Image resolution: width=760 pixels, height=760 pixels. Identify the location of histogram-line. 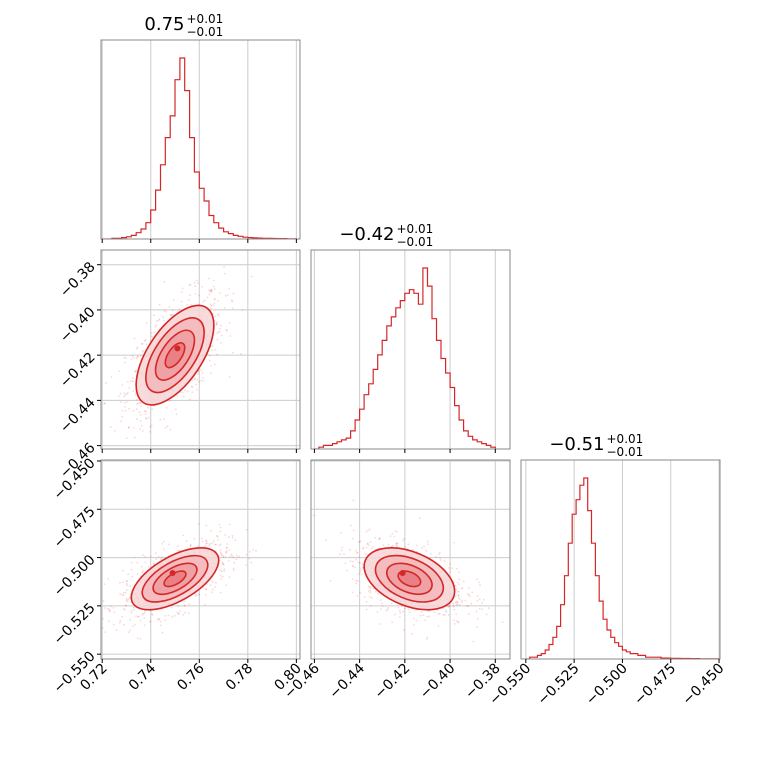
(405, 358).